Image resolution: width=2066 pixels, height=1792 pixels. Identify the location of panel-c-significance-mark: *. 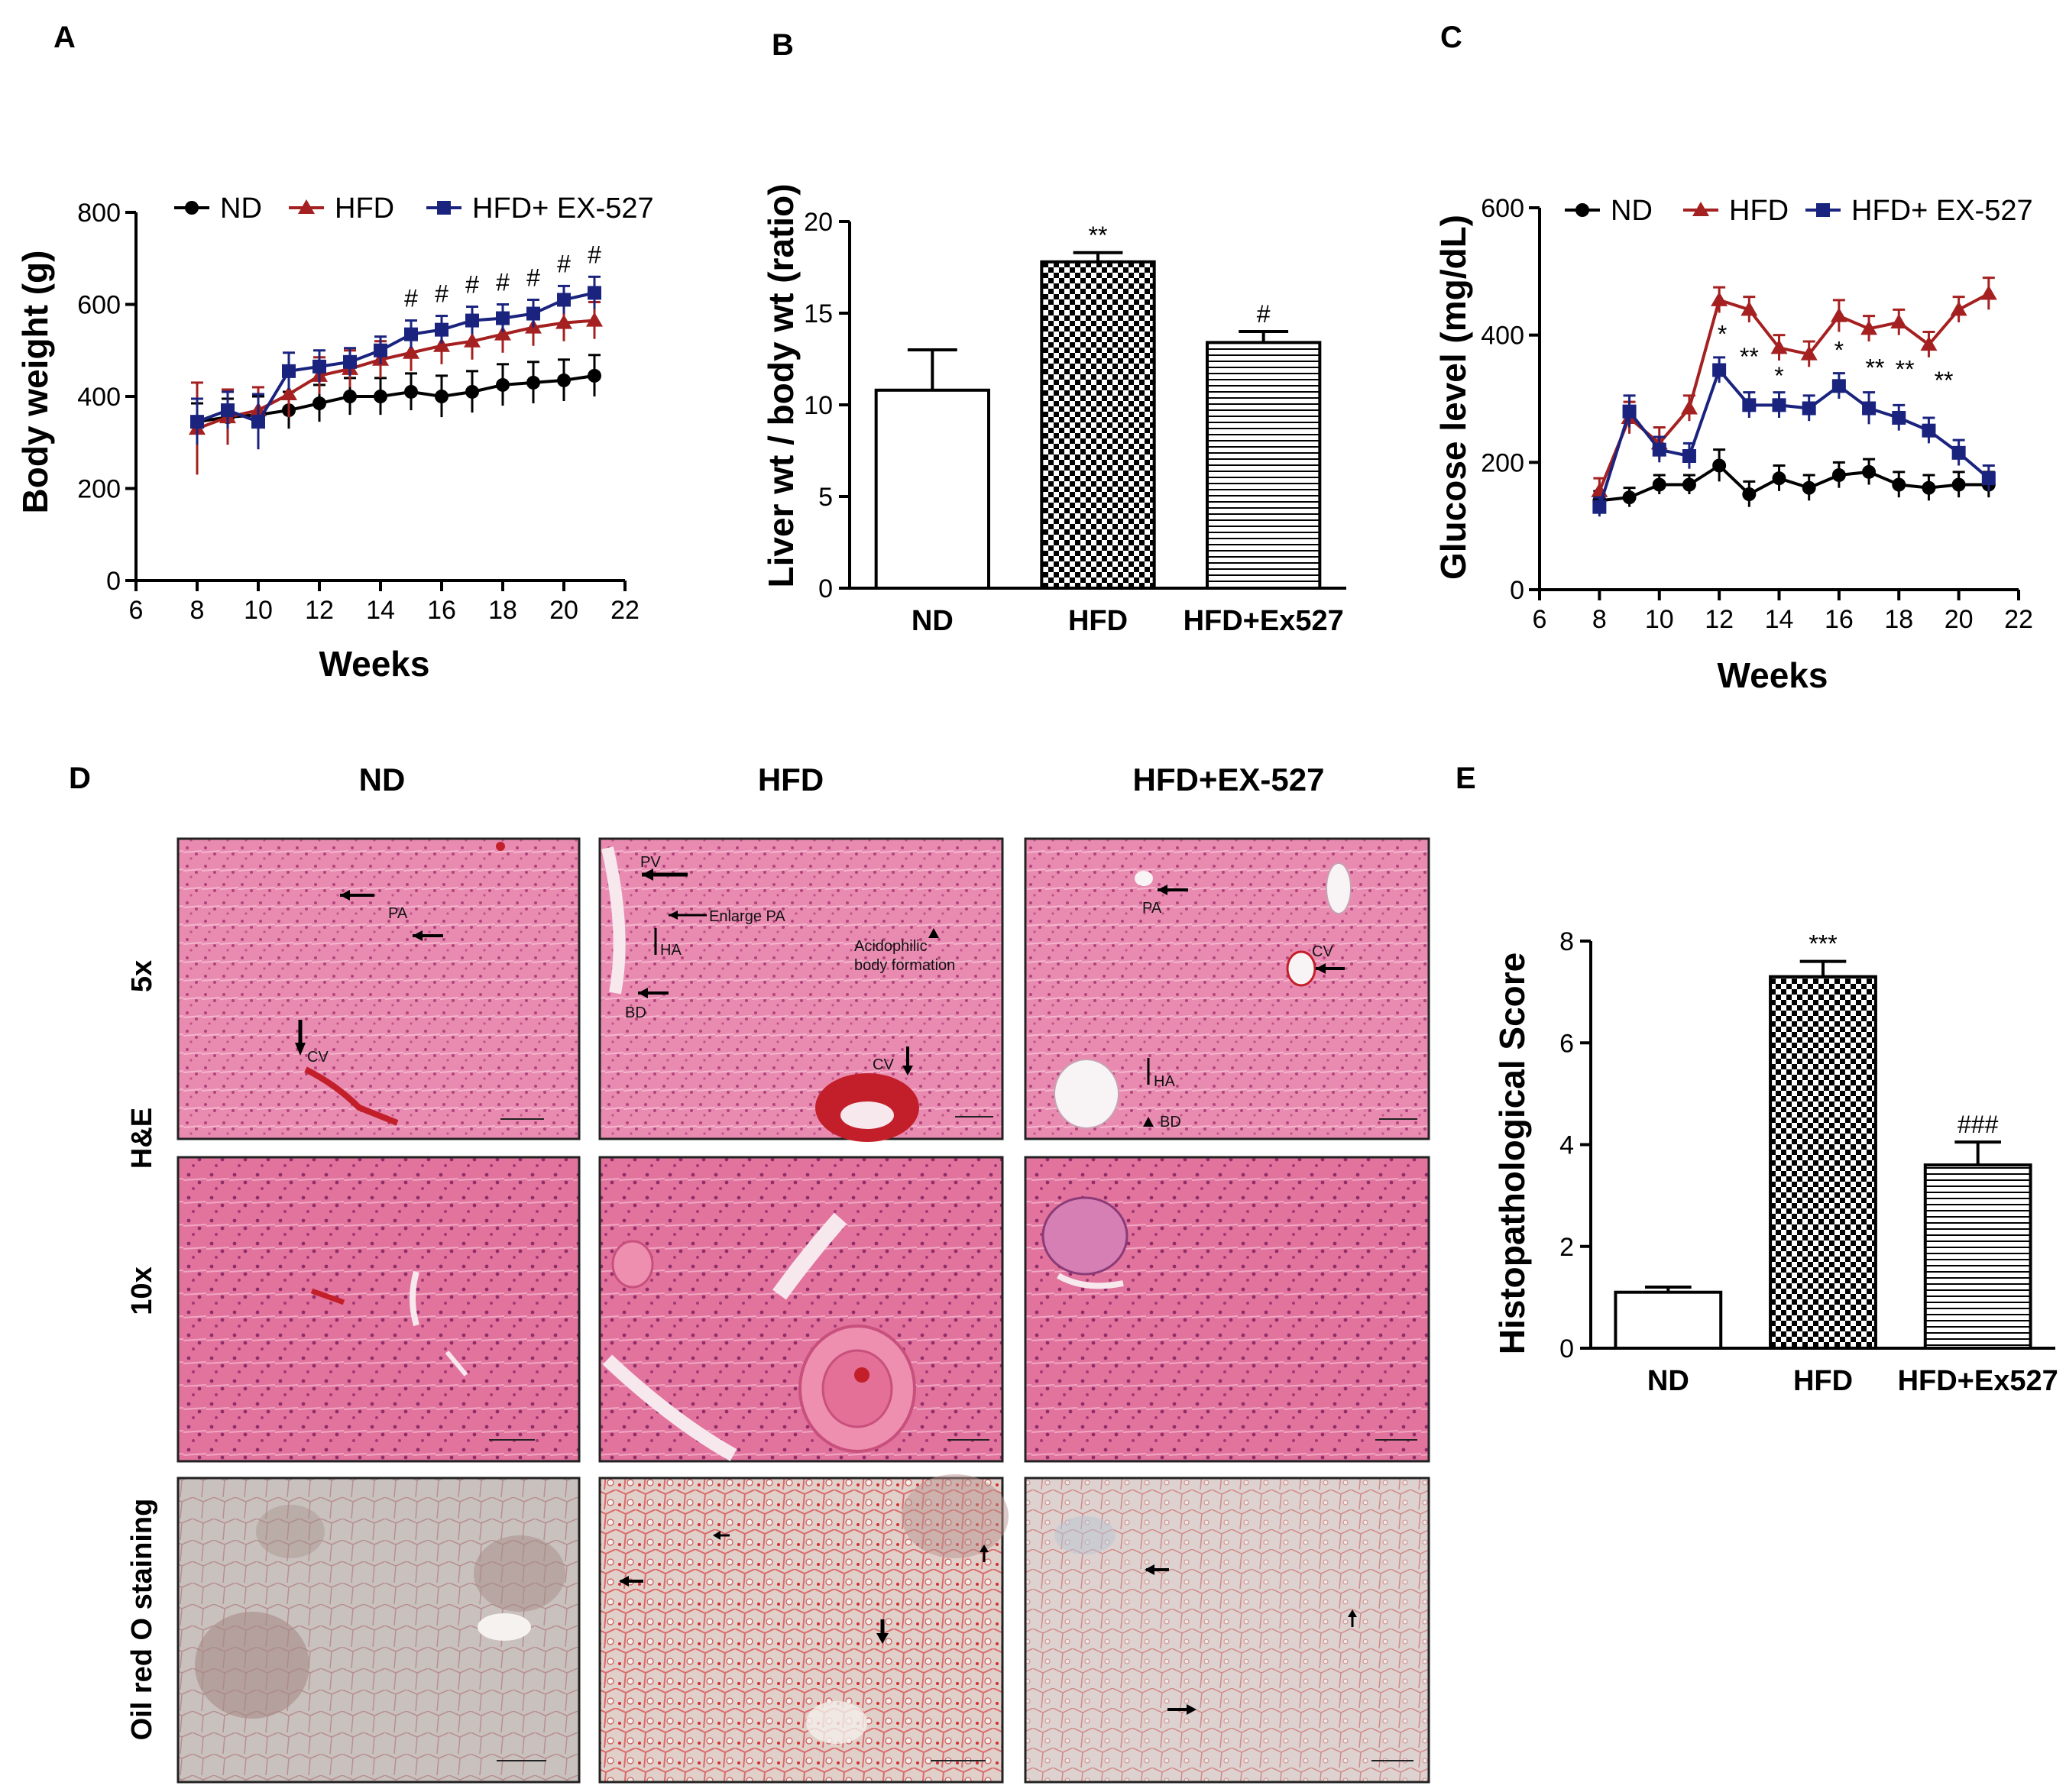
(1839, 350).